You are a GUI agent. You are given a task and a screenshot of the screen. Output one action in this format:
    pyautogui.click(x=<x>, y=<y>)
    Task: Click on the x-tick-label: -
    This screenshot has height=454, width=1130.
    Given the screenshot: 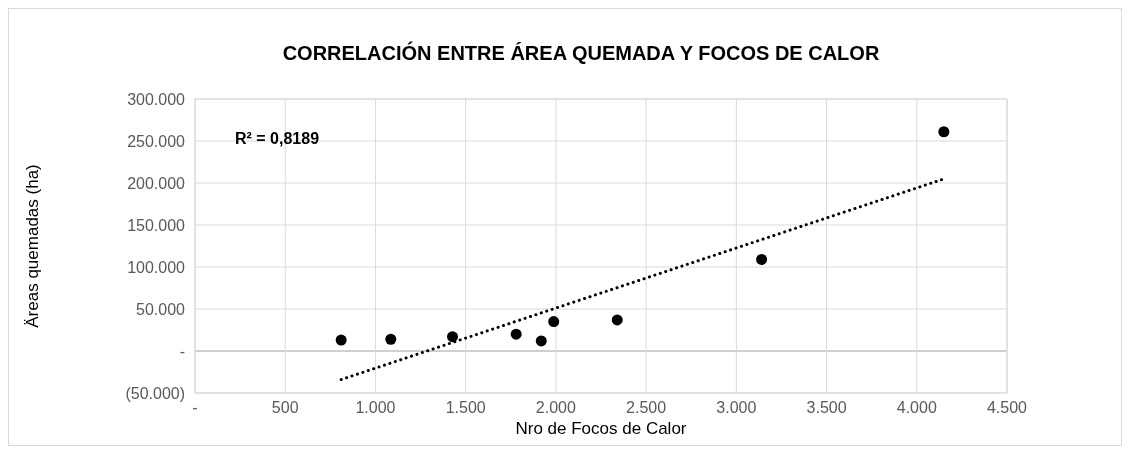 What is the action you would take?
    pyautogui.click(x=195, y=408)
    